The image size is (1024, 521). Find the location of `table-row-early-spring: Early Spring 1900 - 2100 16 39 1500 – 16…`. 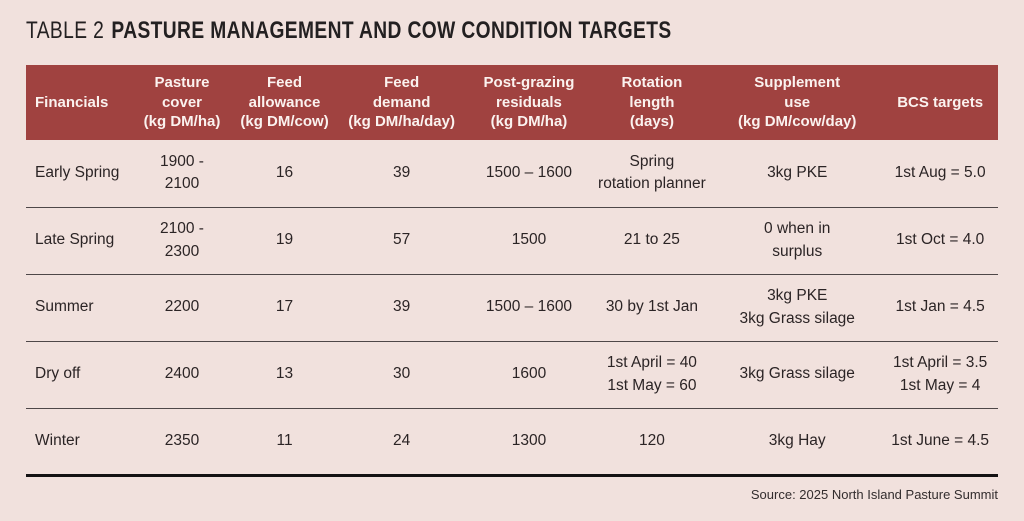

table-row-early-spring: Early Spring 1900 - 2100 16 39 1500 – 16… is located at coordinates (512, 173).